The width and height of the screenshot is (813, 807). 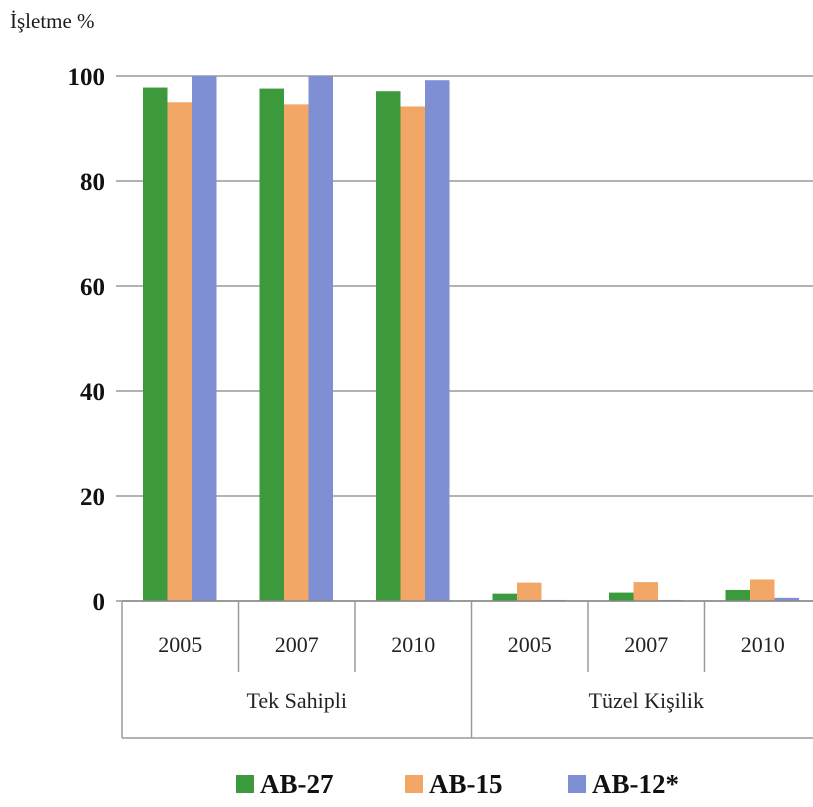 I want to click on y-axis-label: İşletme %, so click(x=52, y=21).